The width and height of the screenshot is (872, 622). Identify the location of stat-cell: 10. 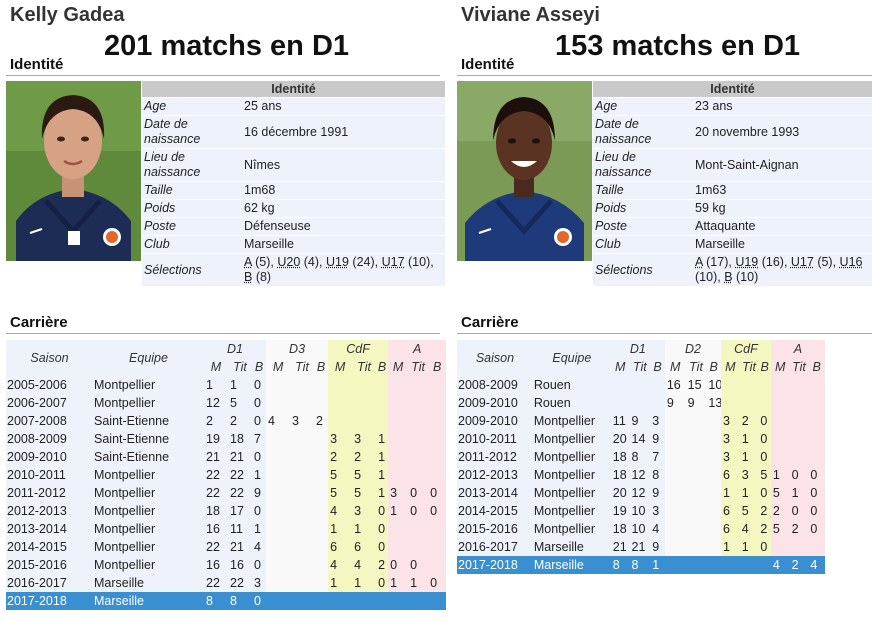
(640, 511).